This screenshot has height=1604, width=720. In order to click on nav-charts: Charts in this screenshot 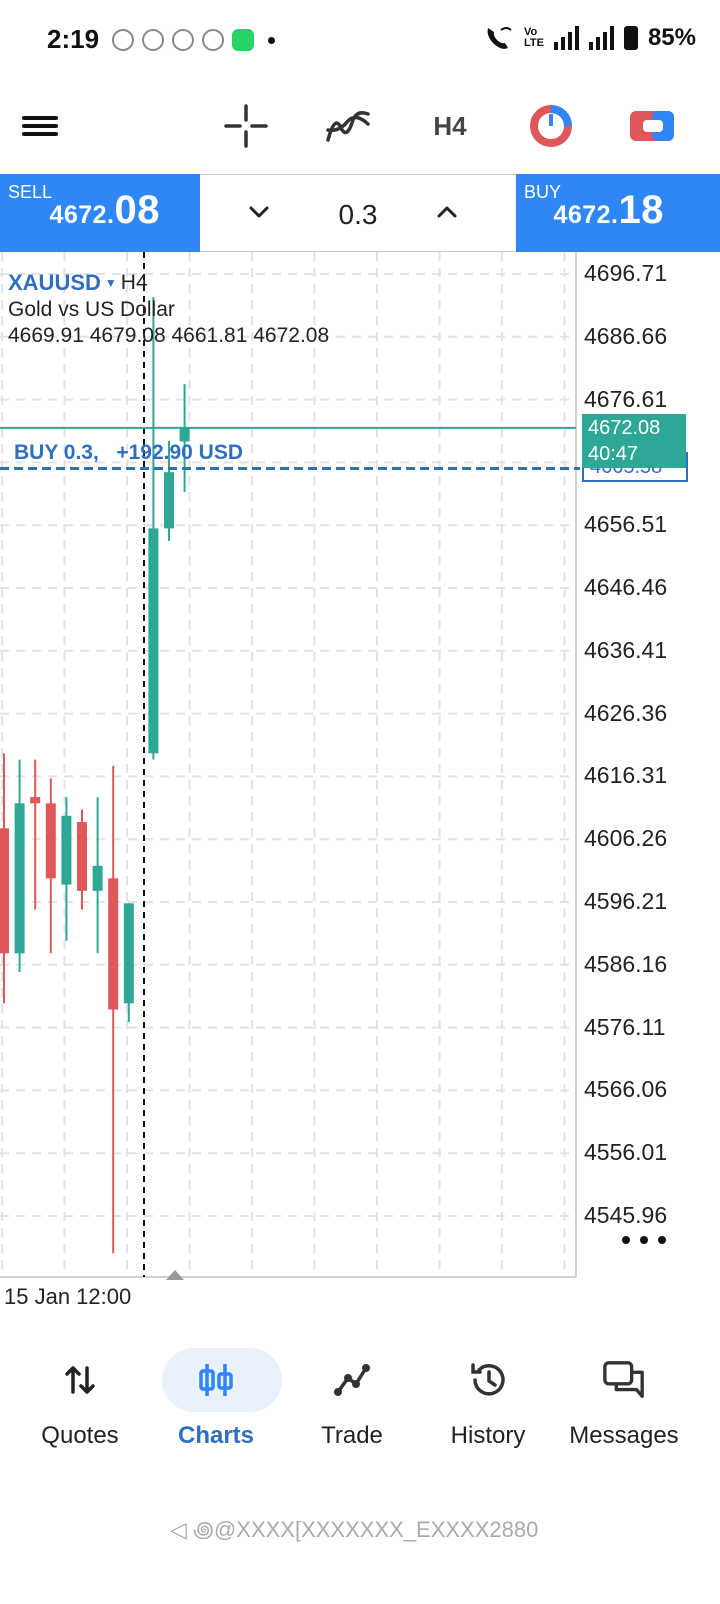, I will do `click(216, 1400)`.